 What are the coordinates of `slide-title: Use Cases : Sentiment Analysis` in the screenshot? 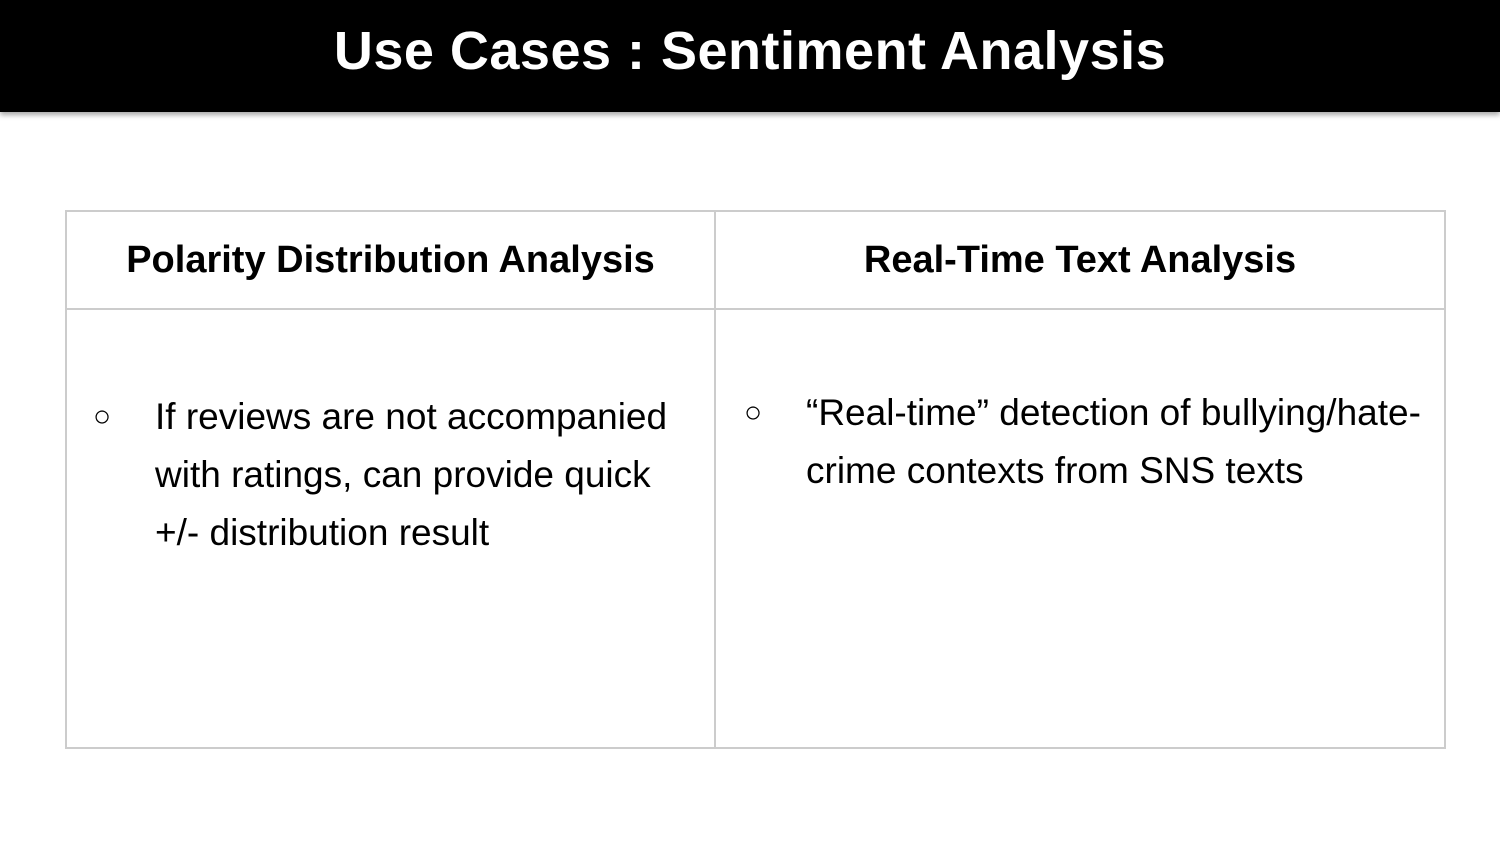 It's located at (750, 51).